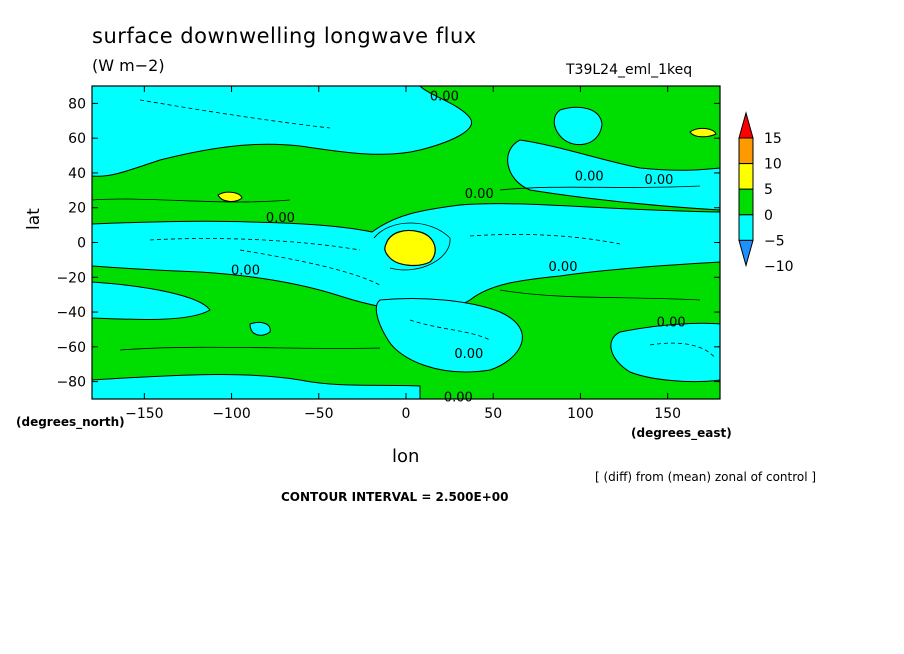  What do you see at coordinates (230, 196) in the screenshot?
I see `region-high-northwest` at bounding box center [230, 196].